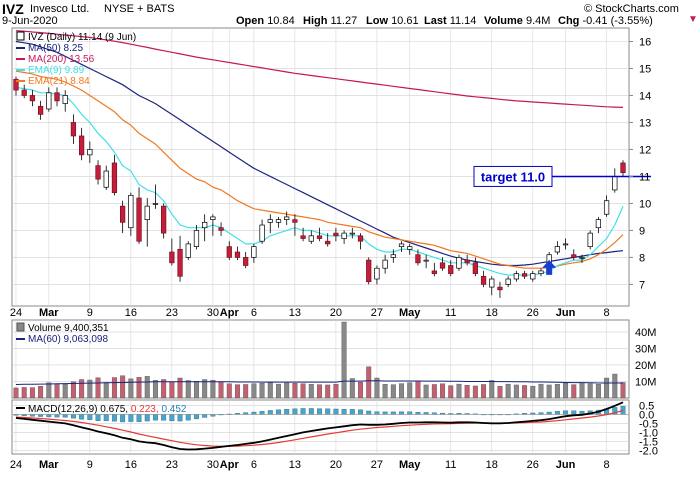 Image resolution: width=700 pixels, height=504 pixels. Describe the element at coordinates (644, 177) in the screenshot. I see `price-tick-label: 11` at that location.